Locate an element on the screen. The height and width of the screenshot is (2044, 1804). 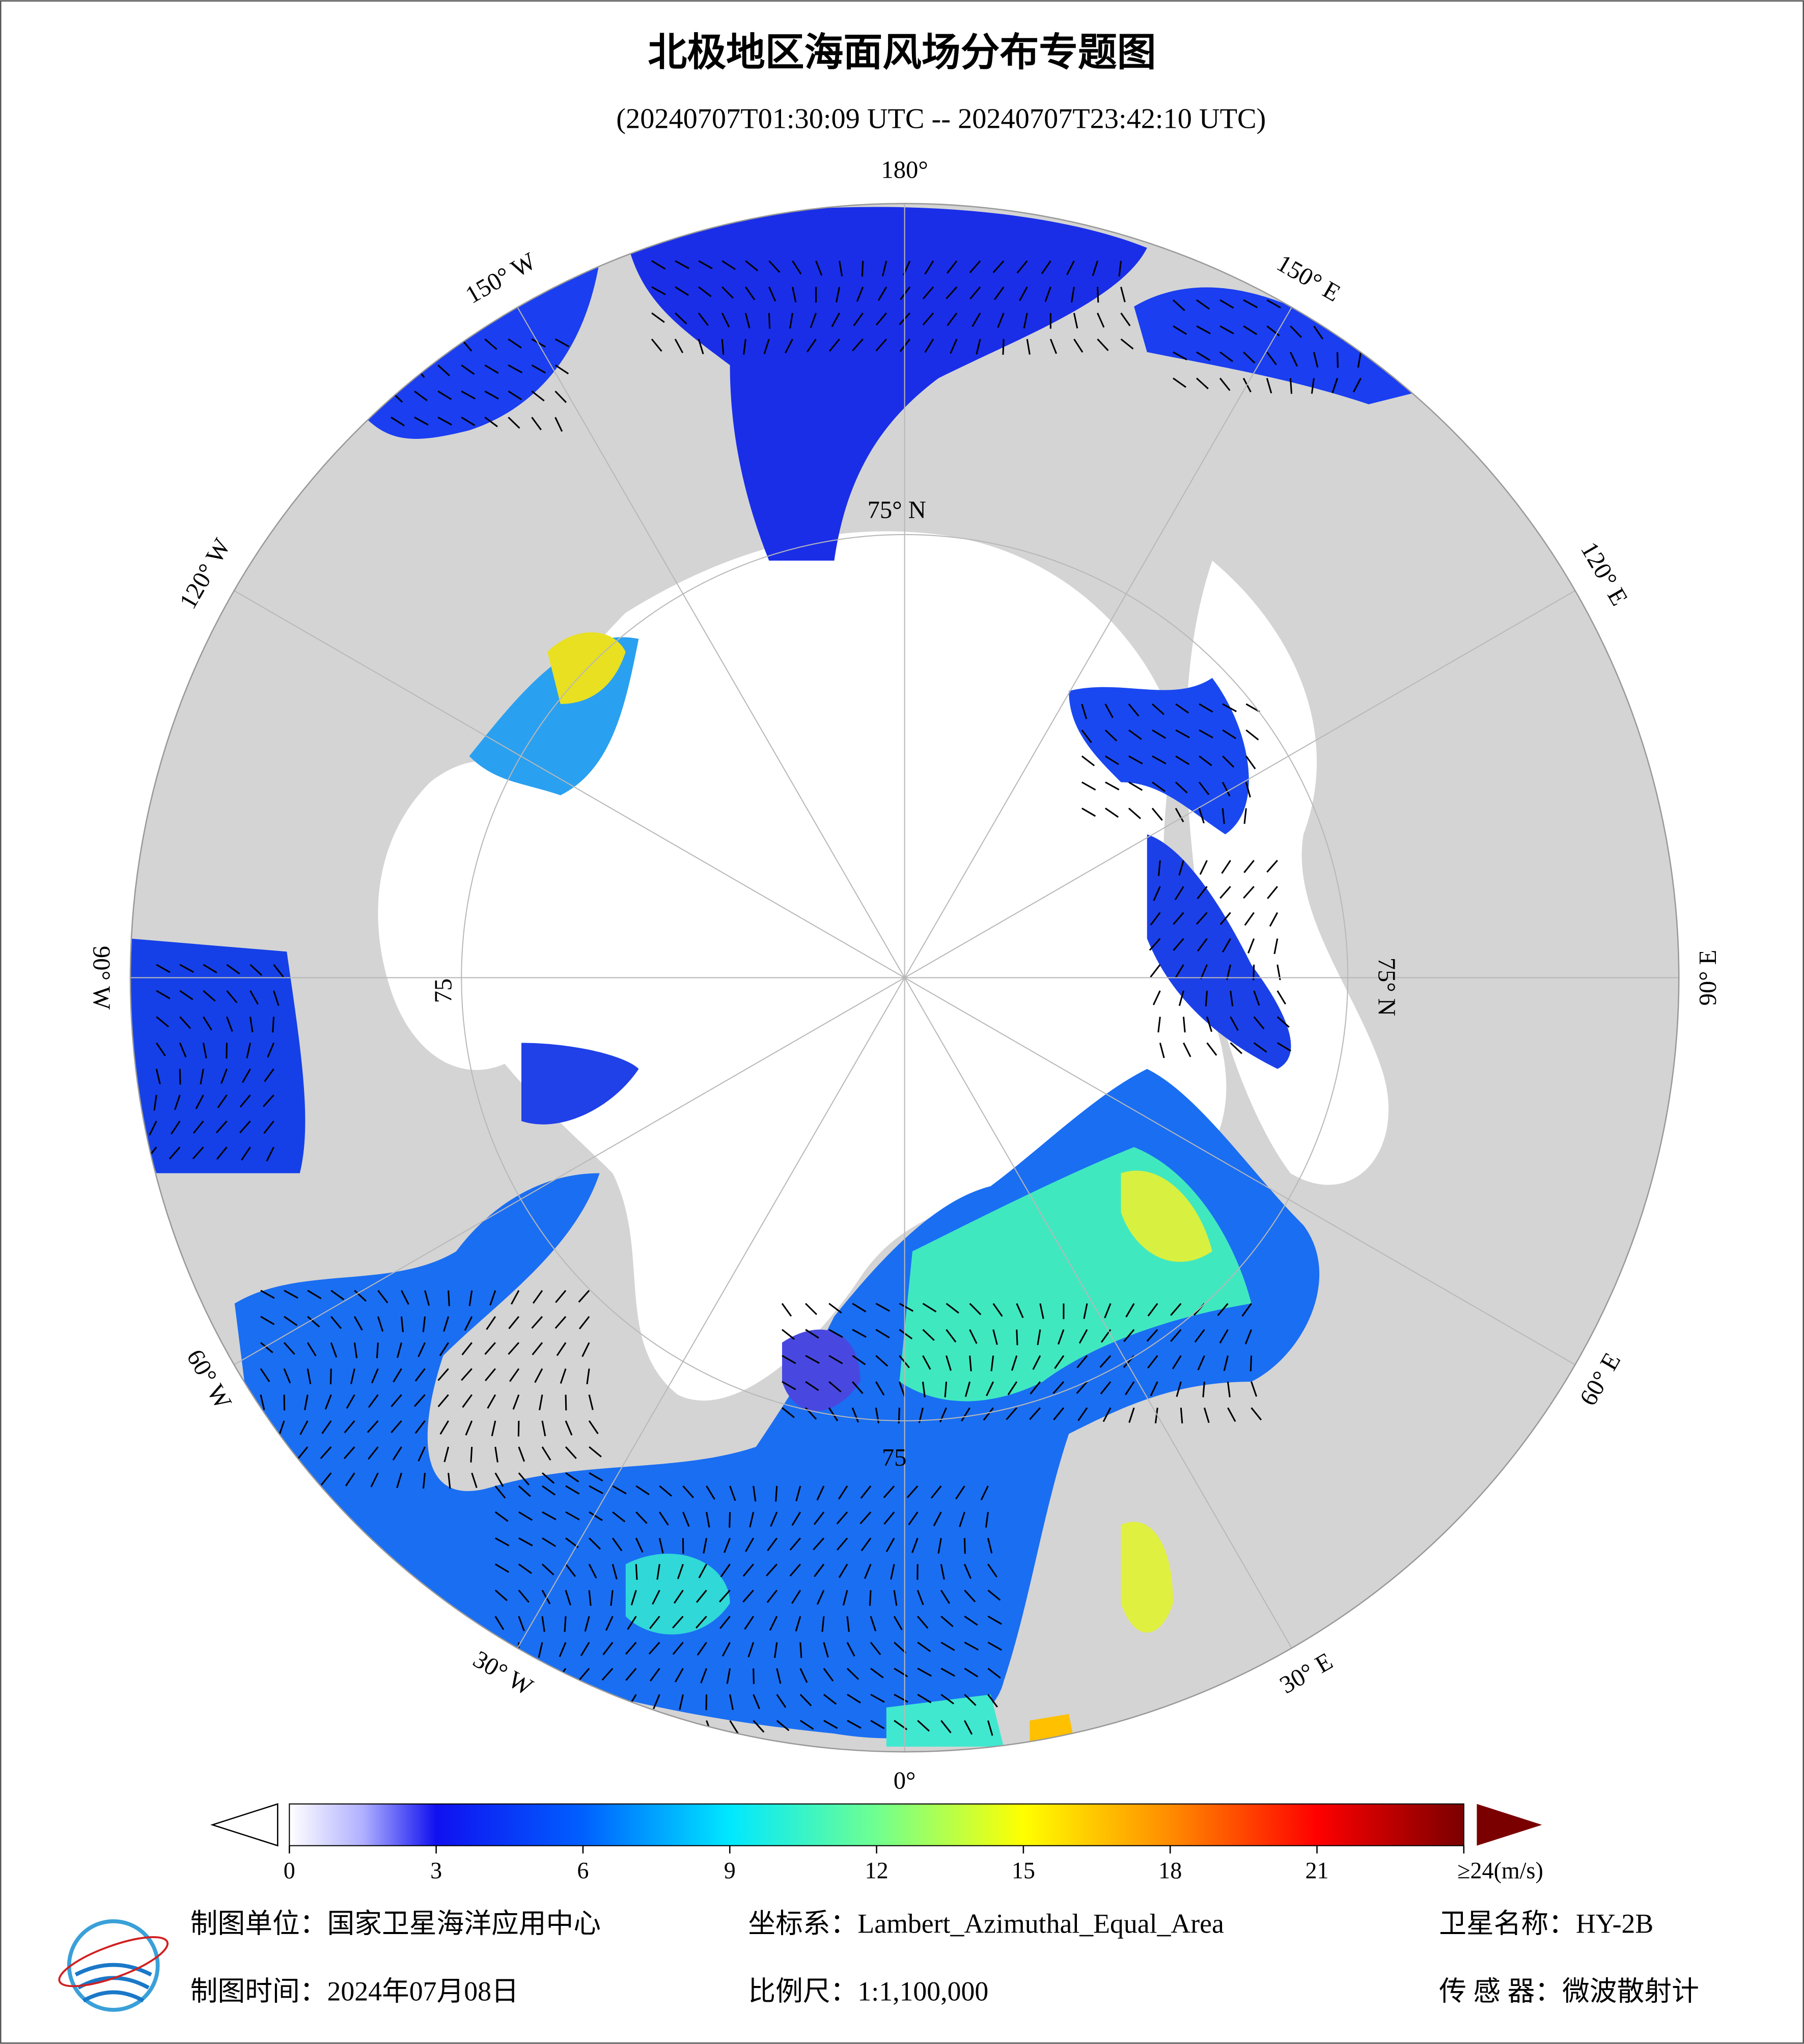
footer-satellite: 卫星名称：HY-2B is located at coordinates (1546, 1923).